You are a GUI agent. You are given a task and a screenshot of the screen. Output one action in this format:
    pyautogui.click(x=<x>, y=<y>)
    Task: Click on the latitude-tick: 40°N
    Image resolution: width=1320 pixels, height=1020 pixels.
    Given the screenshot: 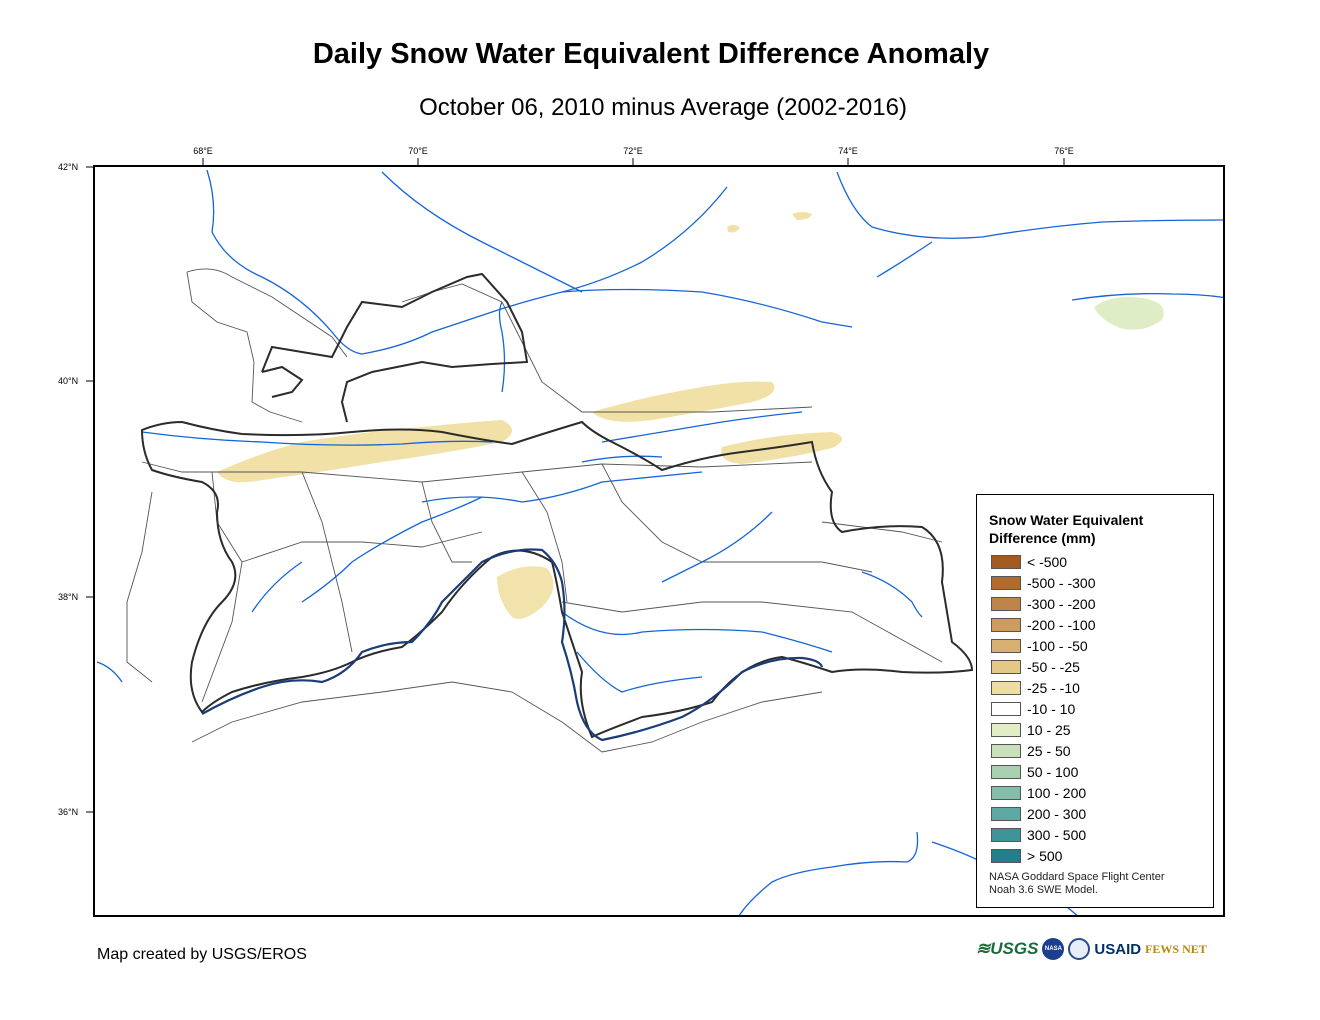 What is the action you would take?
    pyautogui.click(x=68, y=381)
    